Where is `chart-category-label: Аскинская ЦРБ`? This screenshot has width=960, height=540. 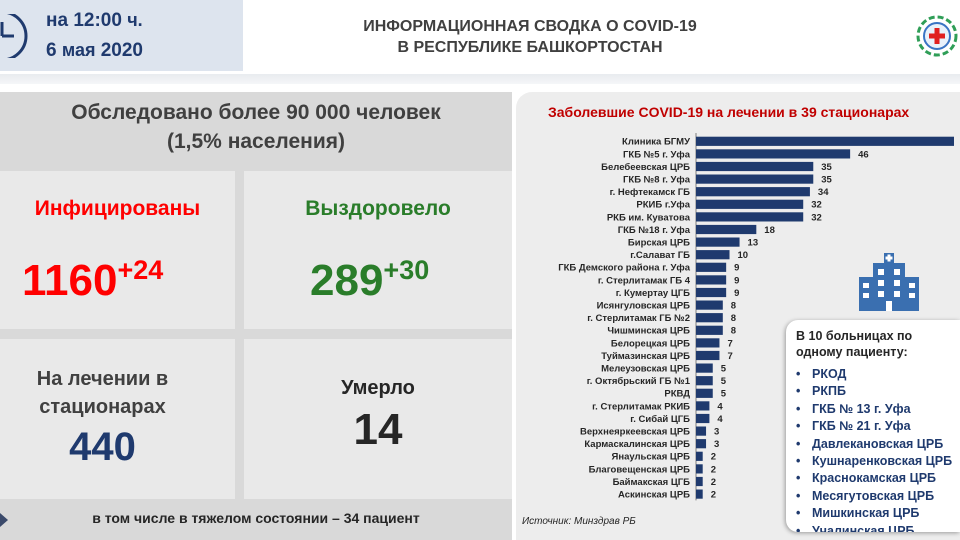 chart-category-label: Аскинская ЦРБ is located at coordinates (654, 495).